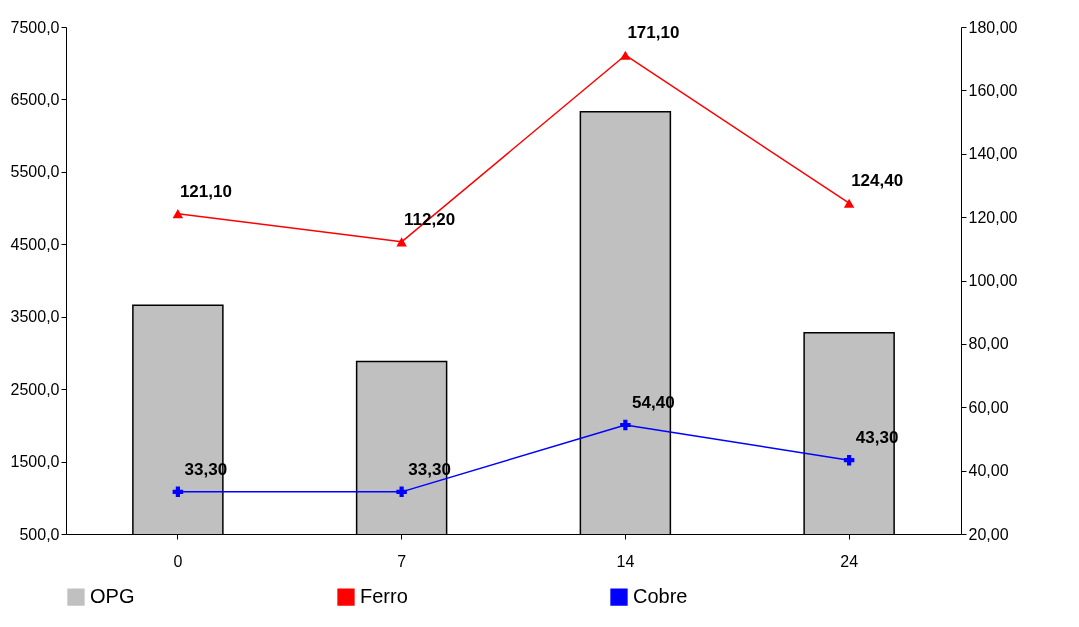  I want to click on y2-tick-label: 20,00, so click(988, 534).